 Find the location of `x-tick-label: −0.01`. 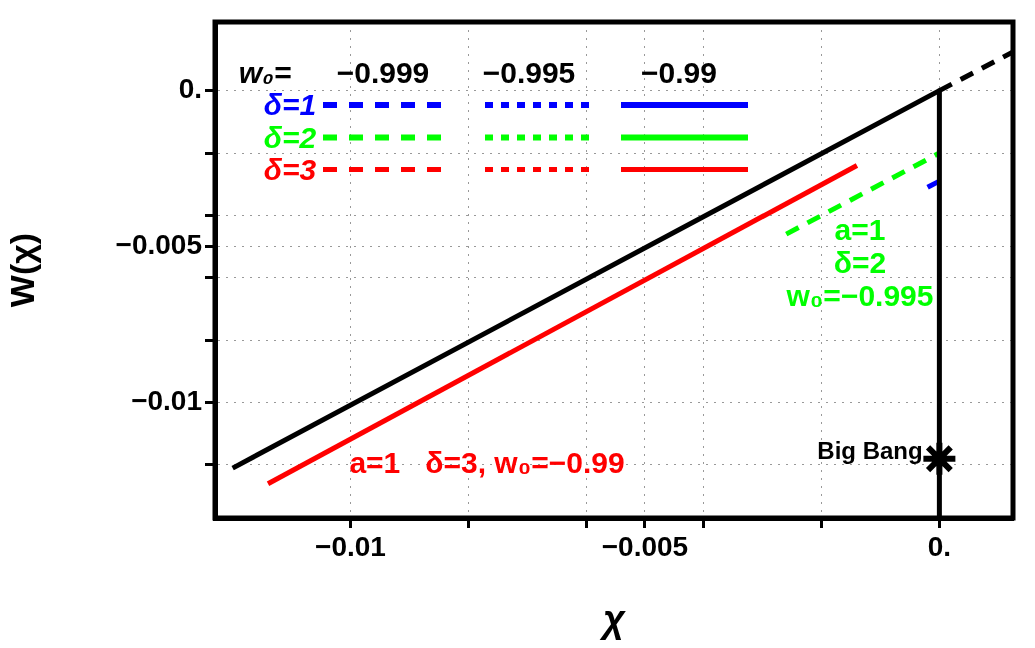

x-tick-label: −0.01 is located at coordinates (350, 546).